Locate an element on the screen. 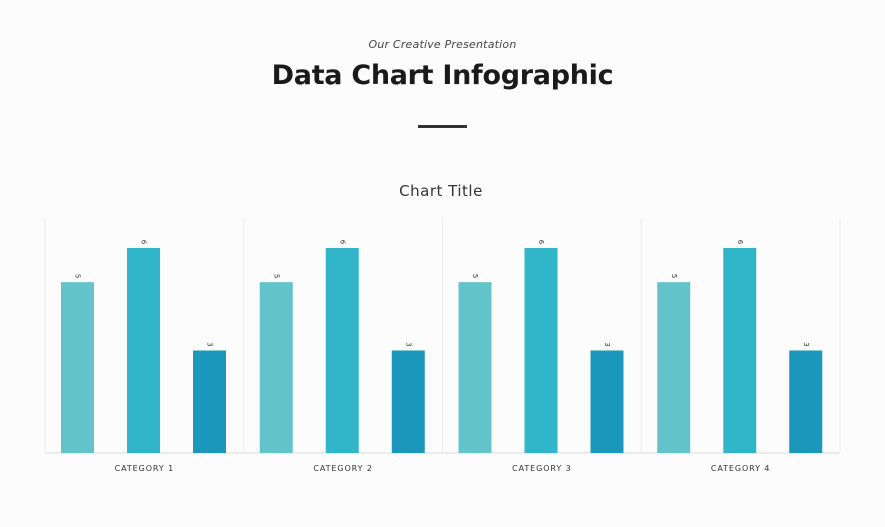  bar-cat3-series1 is located at coordinates (475, 367).